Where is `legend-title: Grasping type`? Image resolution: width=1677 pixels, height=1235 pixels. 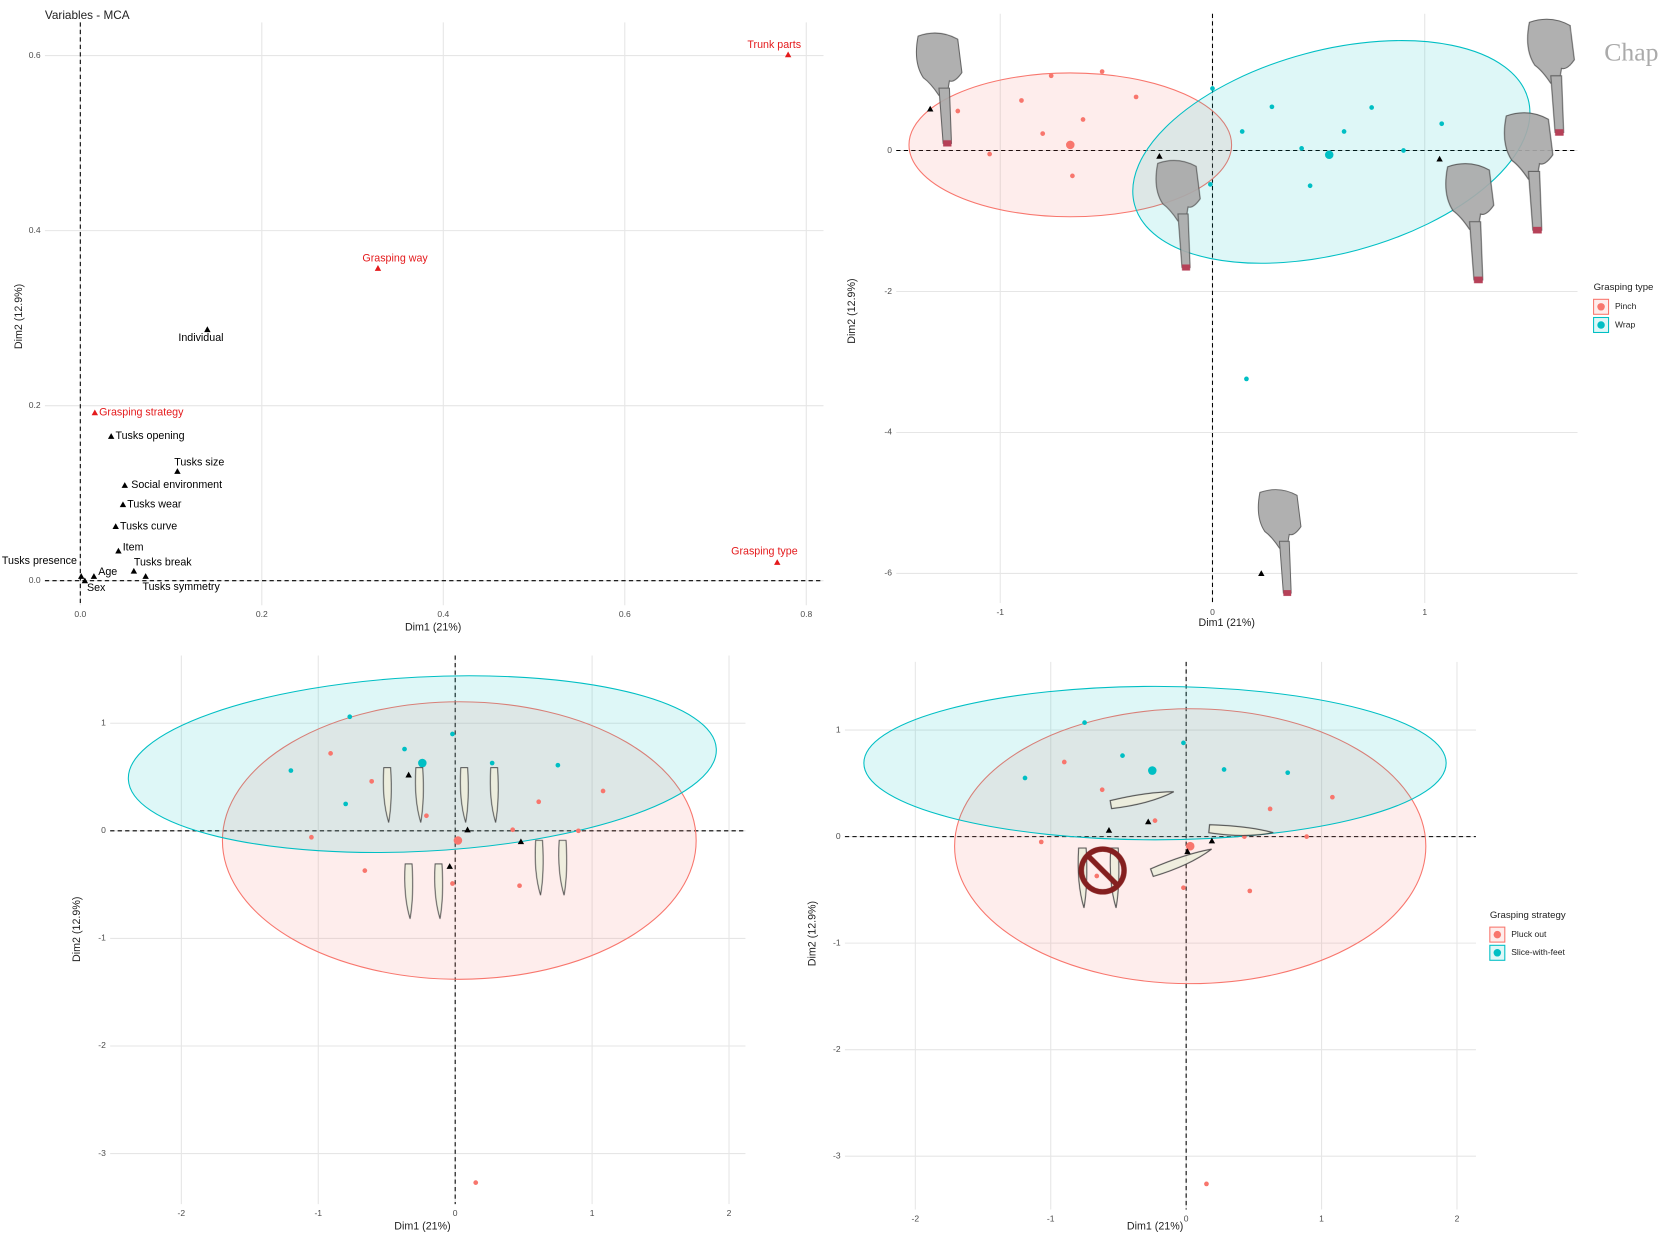 legend-title: Grasping type is located at coordinates (1624, 287).